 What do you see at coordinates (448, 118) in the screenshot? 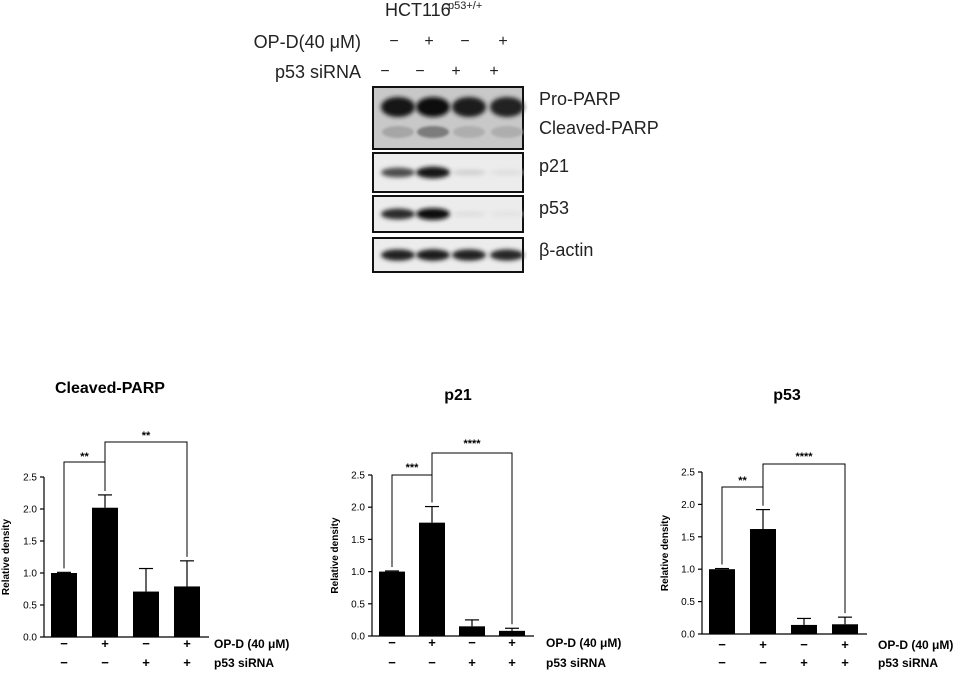
I see `blot-panel-frame` at bounding box center [448, 118].